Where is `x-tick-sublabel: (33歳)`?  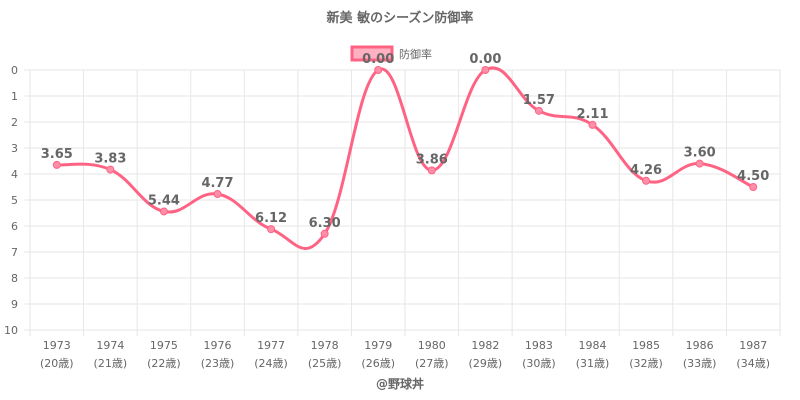
x-tick-sublabel: (33歳) is located at coordinates (700, 363).